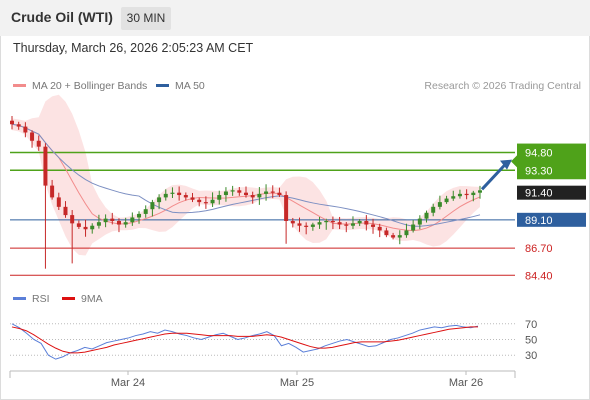 The height and width of the screenshot is (400, 590). Describe the element at coordinates (531, 325) in the screenshot. I see `rsi-level-label: 70` at that location.